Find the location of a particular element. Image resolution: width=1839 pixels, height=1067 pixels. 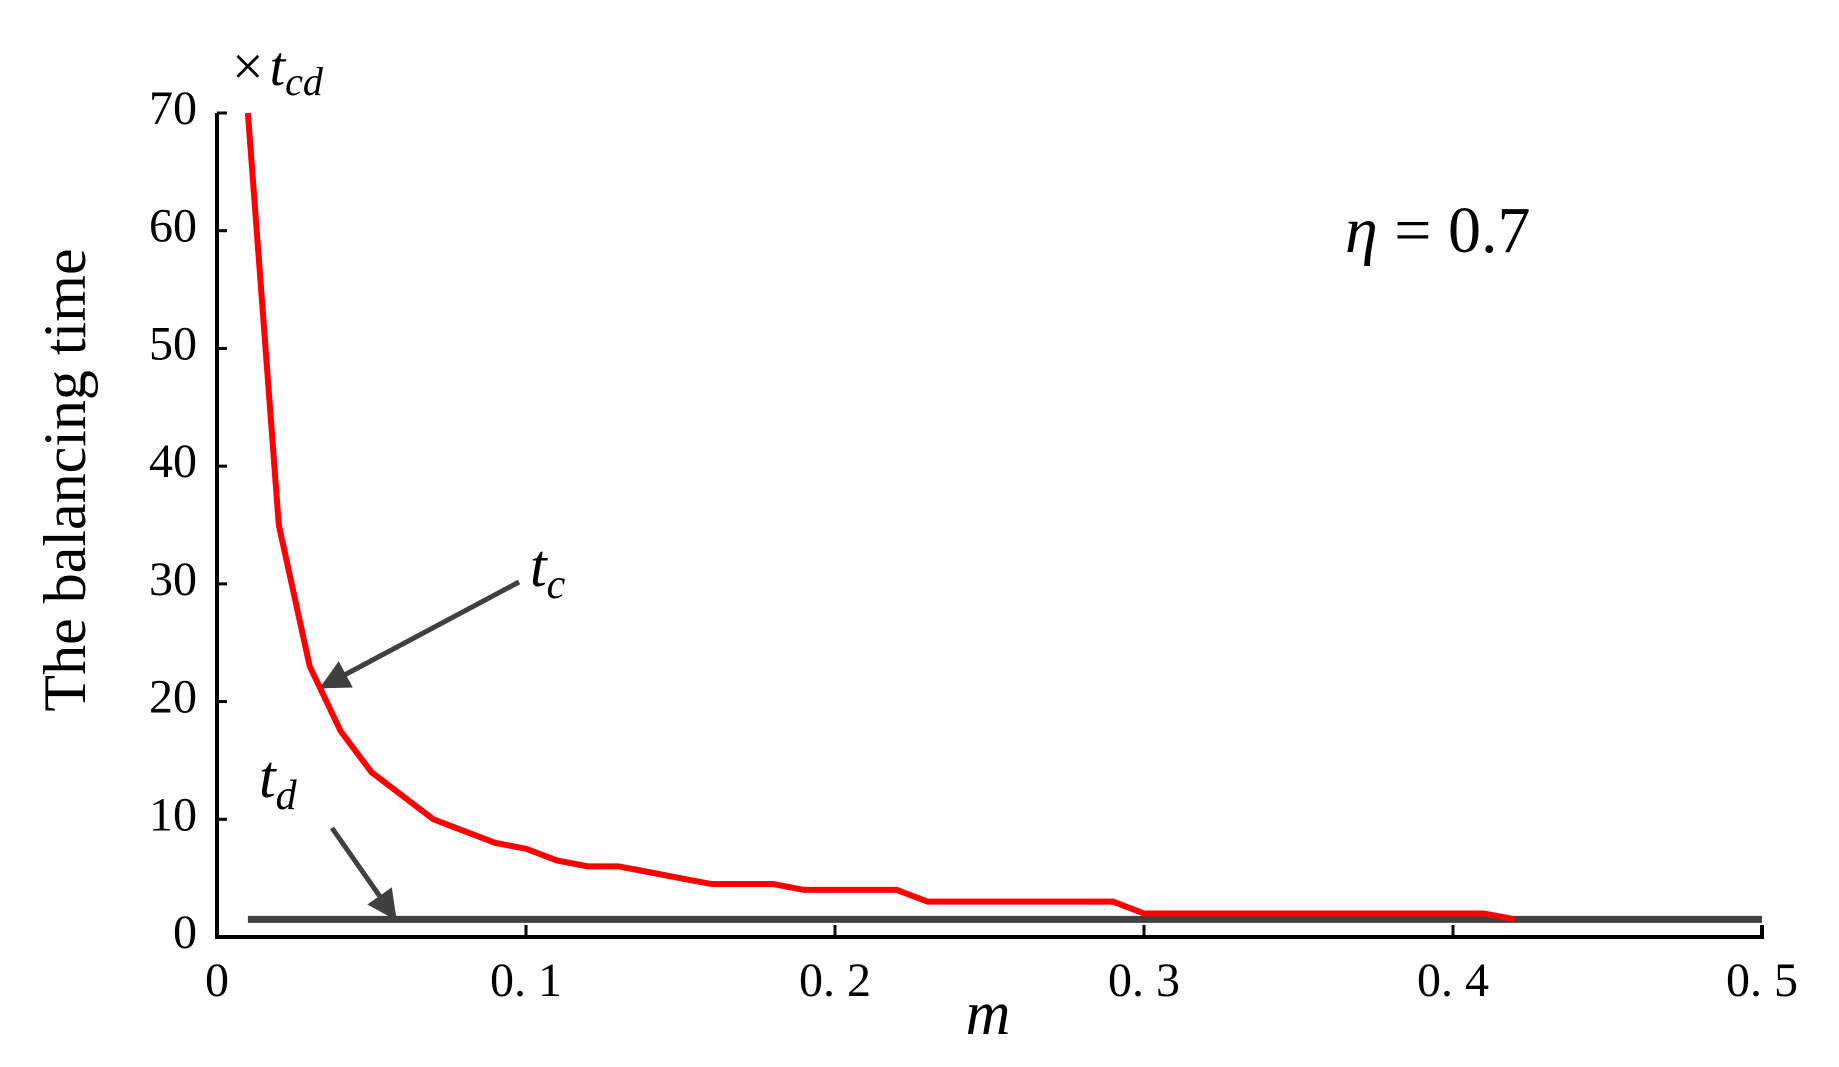

y-tick-label: 40 is located at coordinates (173, 461).